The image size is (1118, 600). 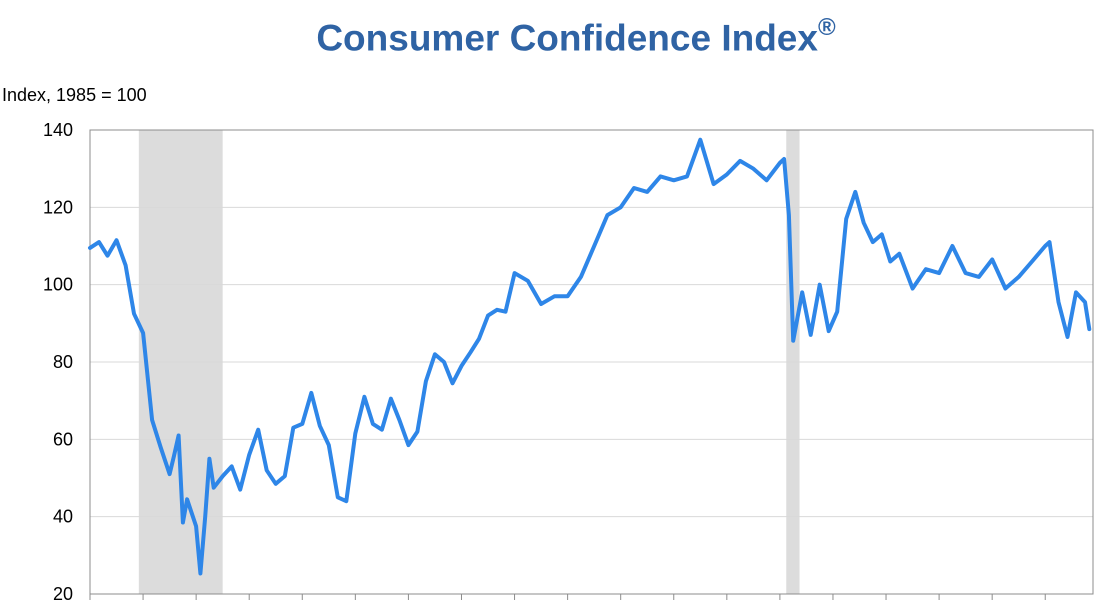 What do you see at coordinates (567, 597) in the screenshot?
I see `x-axis-ticks` at bounding box center [567, 597].